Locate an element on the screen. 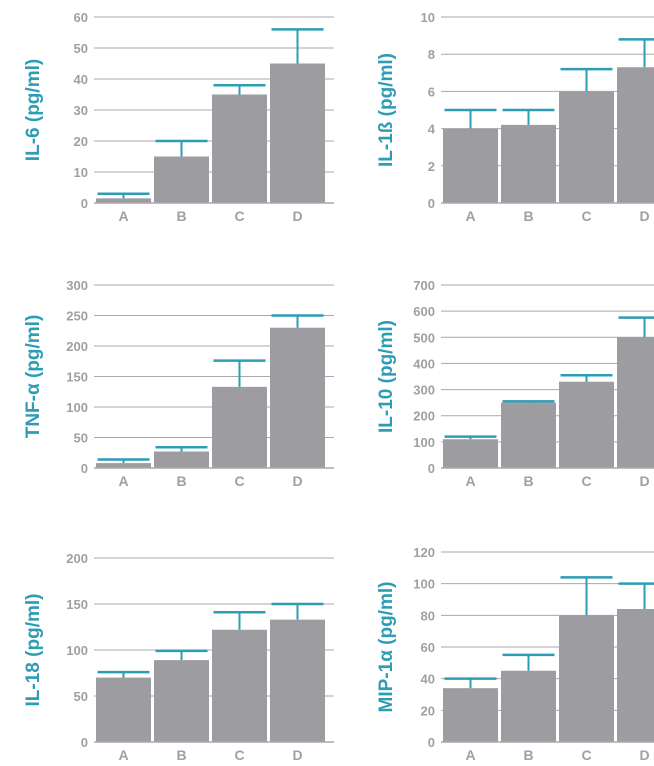  y-tick-label: 400 is located at coordinates (424, 363).